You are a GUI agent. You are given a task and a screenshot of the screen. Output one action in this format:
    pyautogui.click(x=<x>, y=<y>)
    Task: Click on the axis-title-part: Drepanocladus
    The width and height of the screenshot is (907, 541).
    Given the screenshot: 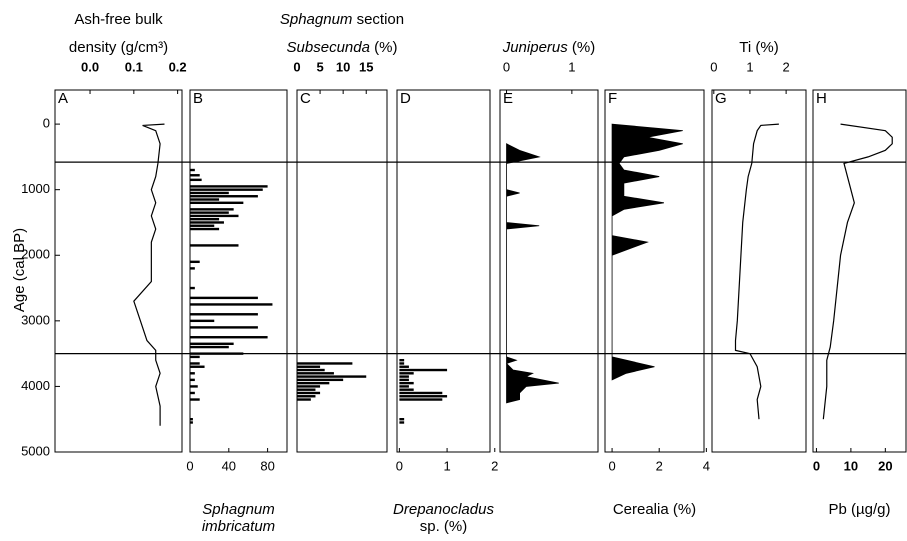 What is the action you would take?
    pyautogui.click(x=443, y=509)
    